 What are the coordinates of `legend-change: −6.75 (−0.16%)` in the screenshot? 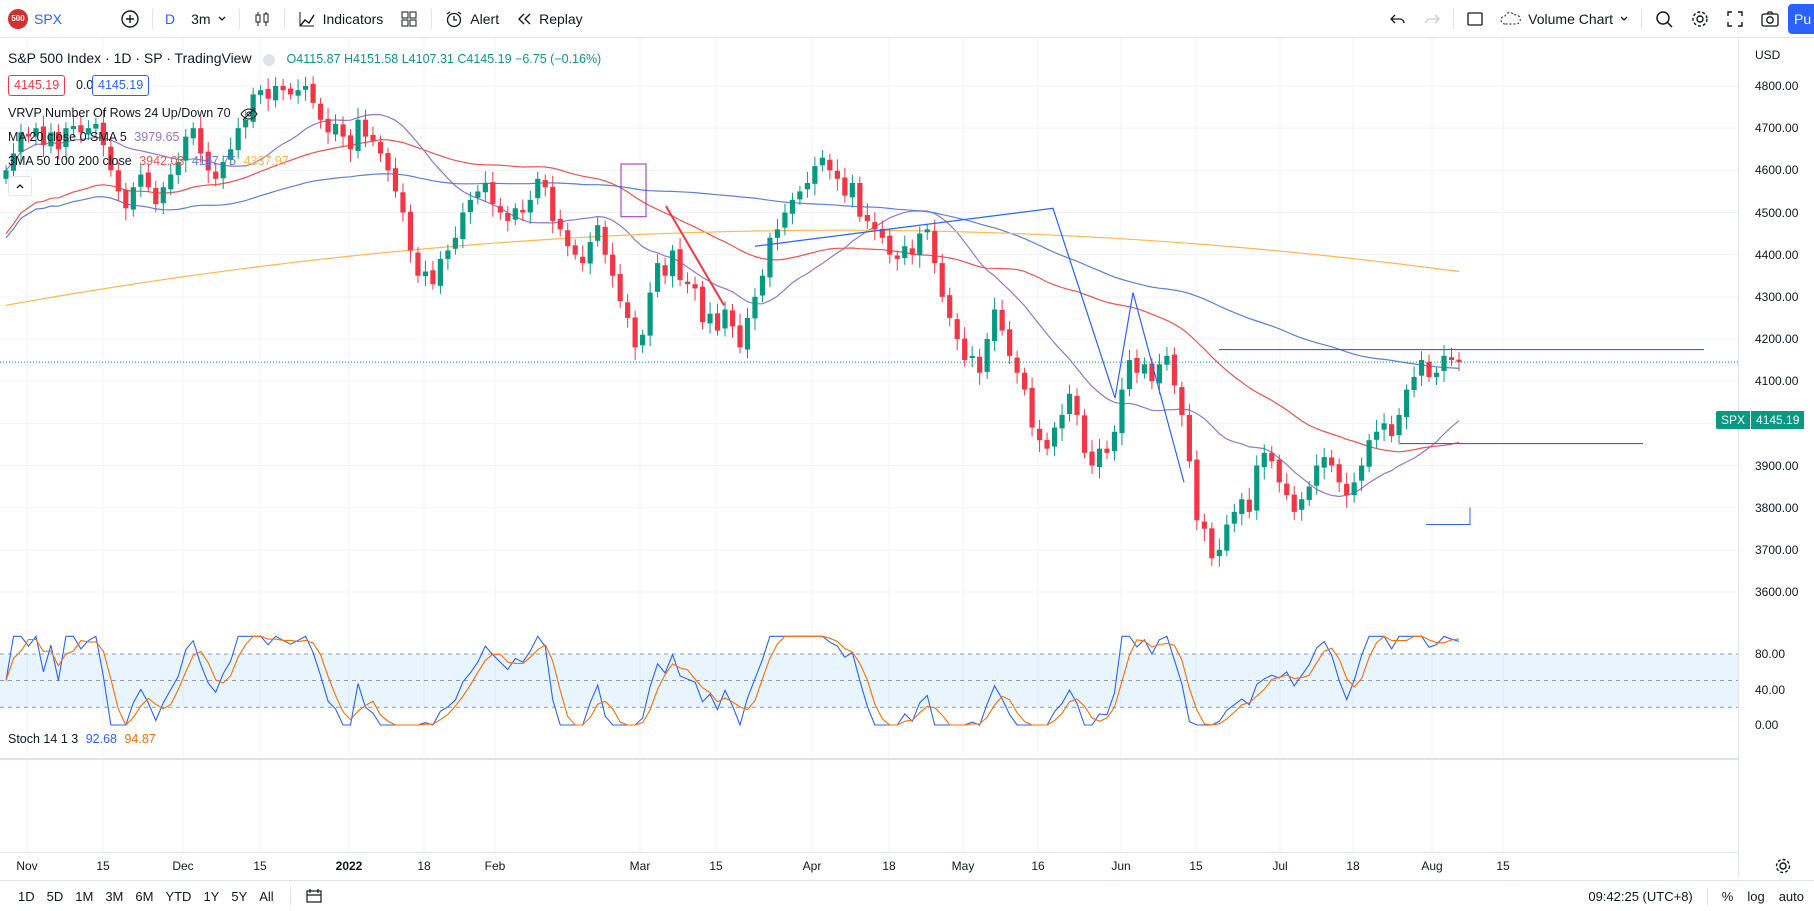 It's located at (558, 59).